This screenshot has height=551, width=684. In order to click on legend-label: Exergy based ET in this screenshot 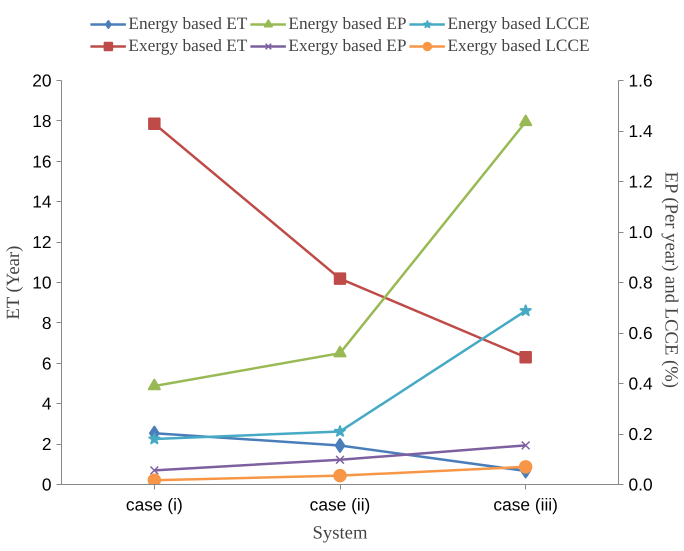, I will do `click(188, 46)`.